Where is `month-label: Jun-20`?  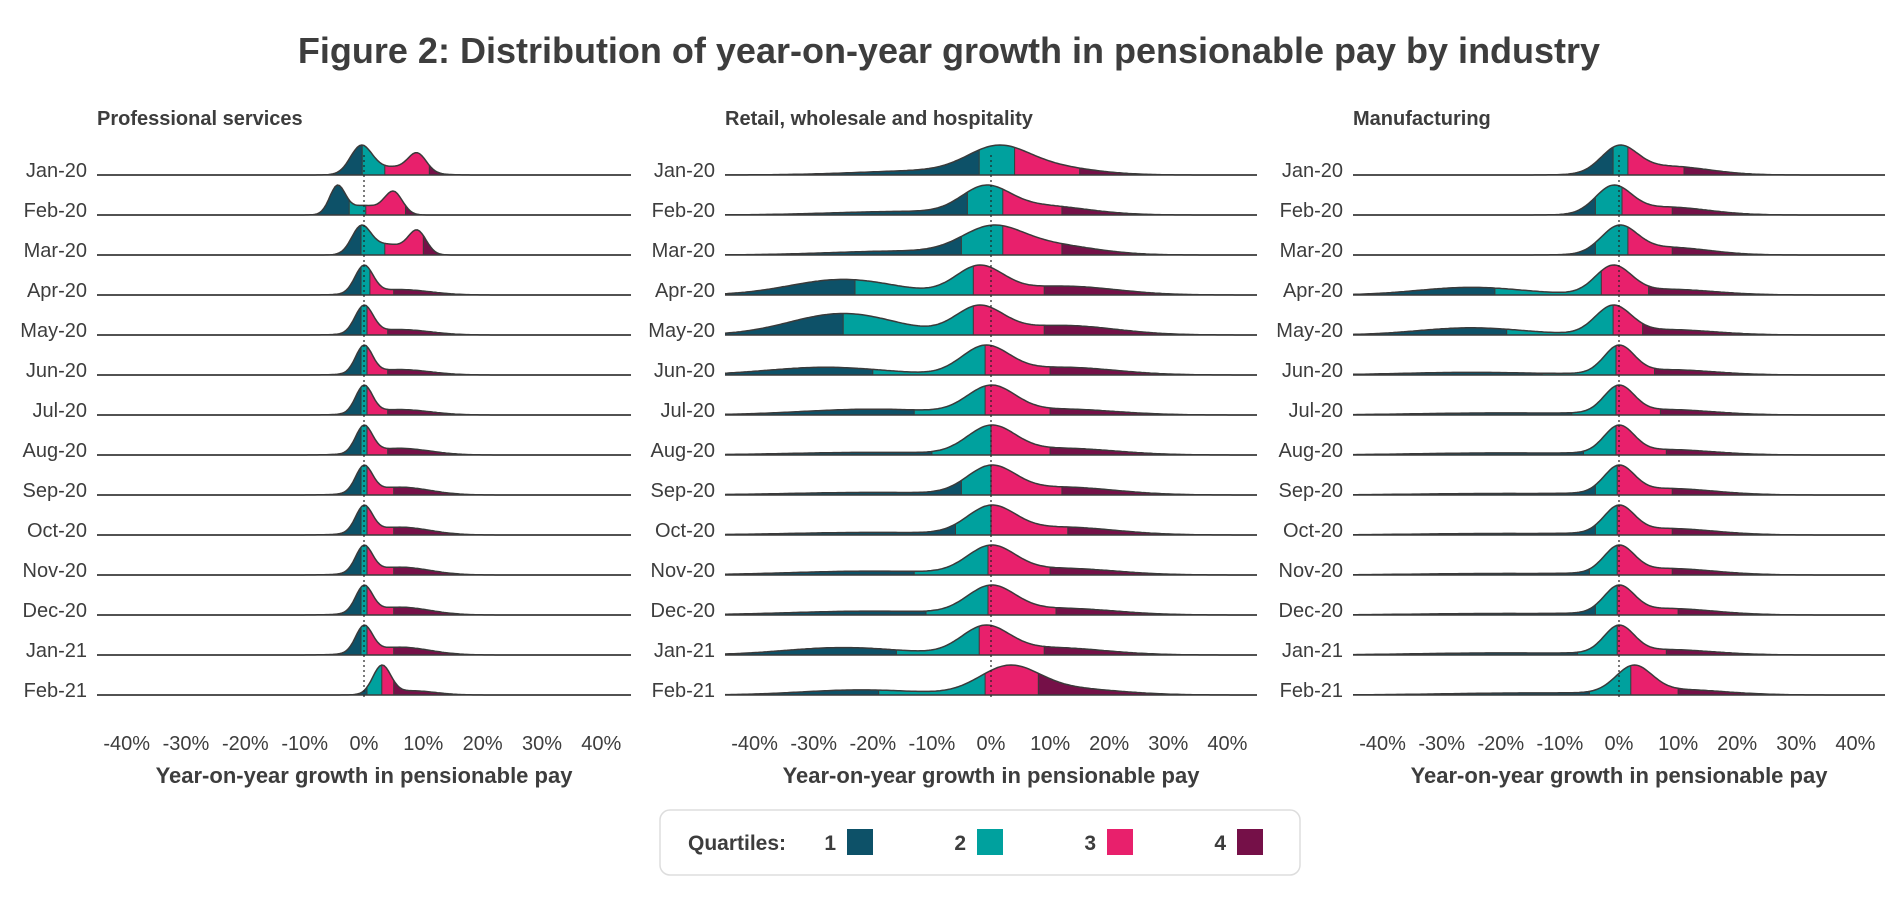
month-label: Jun-20 is located at coordinates (684, 371).